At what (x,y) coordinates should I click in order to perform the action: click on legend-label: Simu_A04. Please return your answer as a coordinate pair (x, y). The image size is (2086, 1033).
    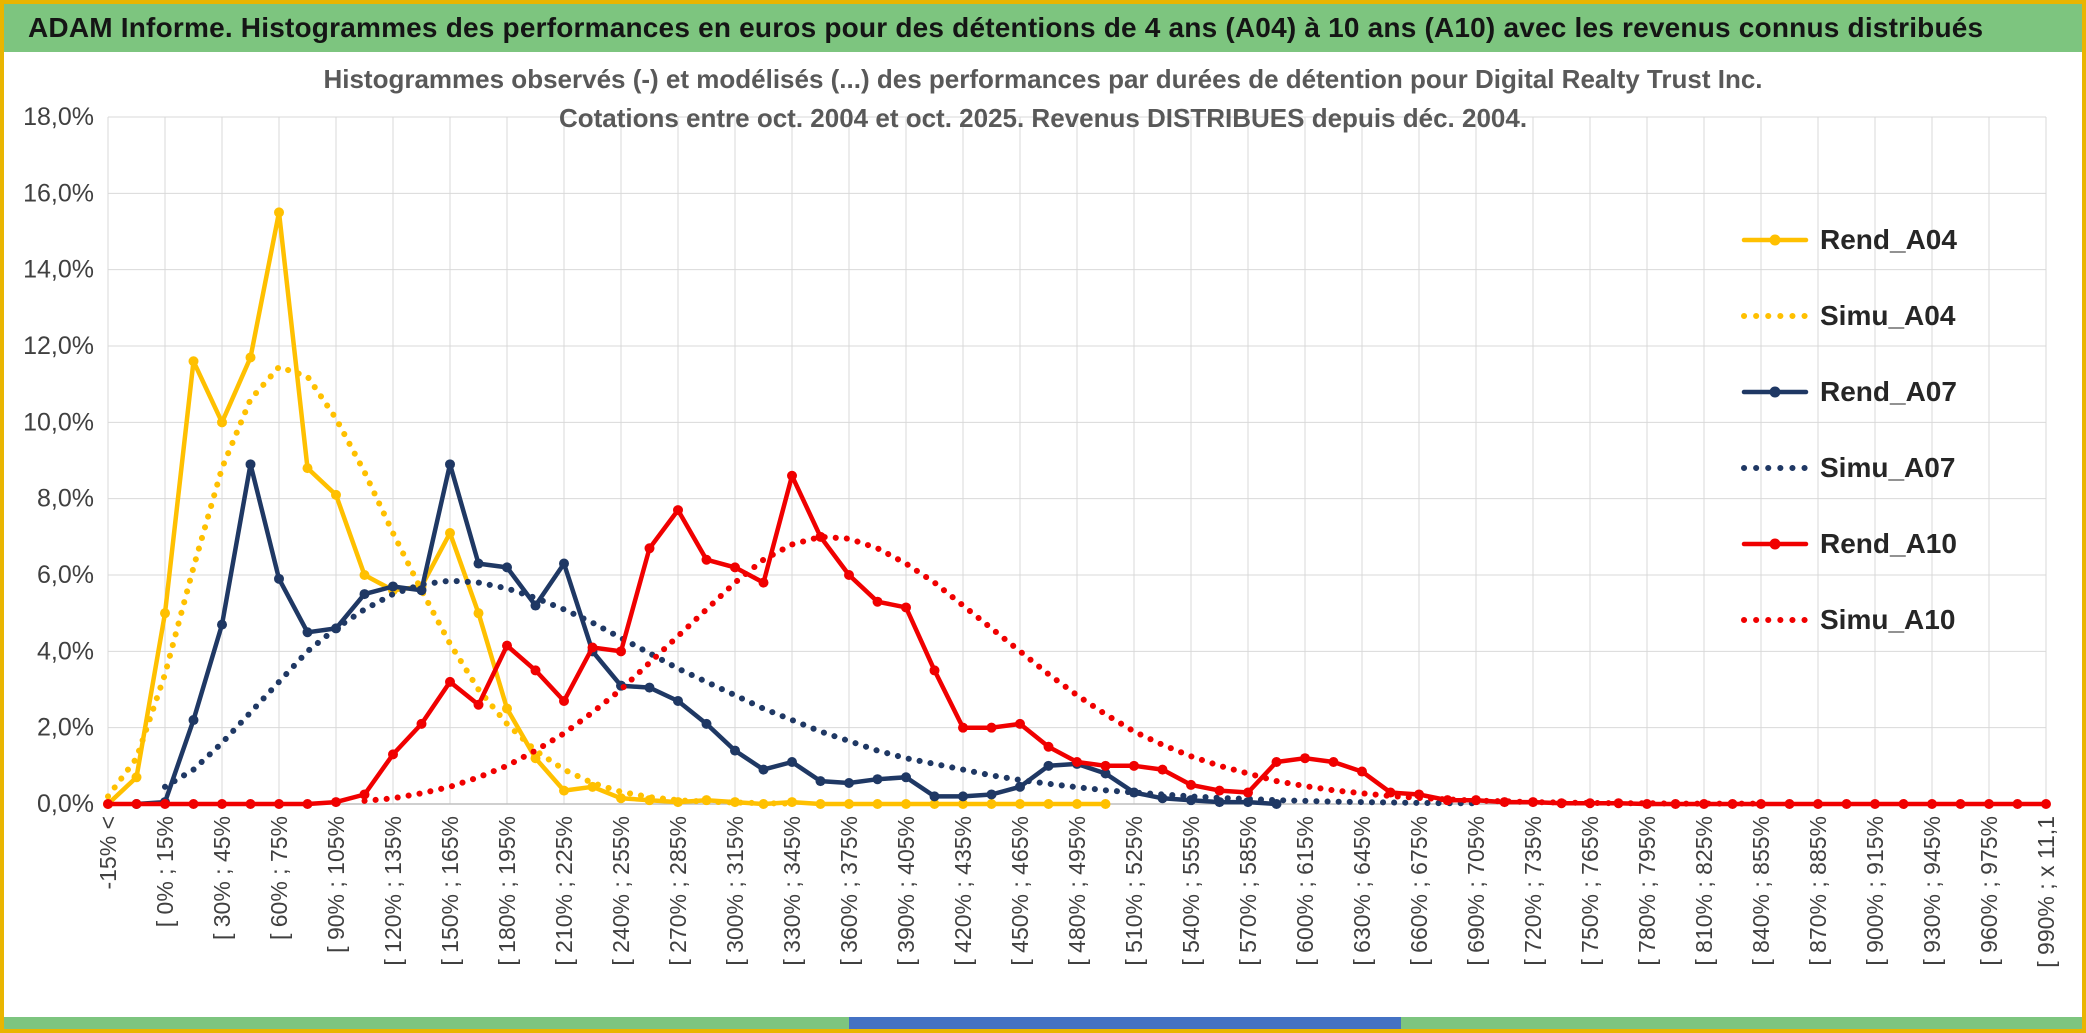
    Looking at the image, I should click on (1888, 315).